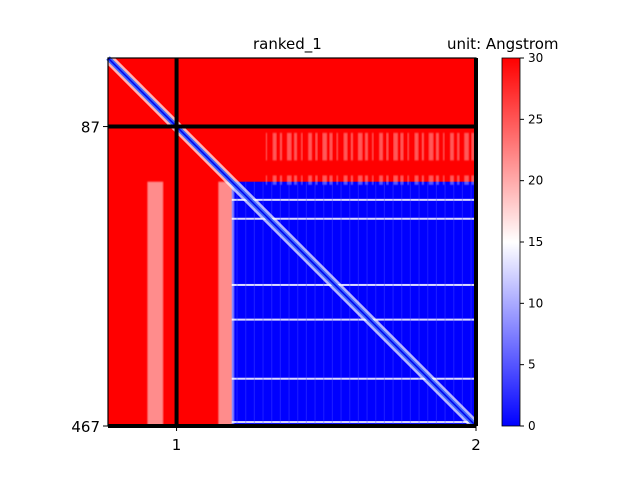 The height and width of the screenshot is (480, 640). What do you see at coordinates (503, 44) in the screenshot?
I see `colorbar-title: unit: Angstrom` at bounding box center [503, 44].